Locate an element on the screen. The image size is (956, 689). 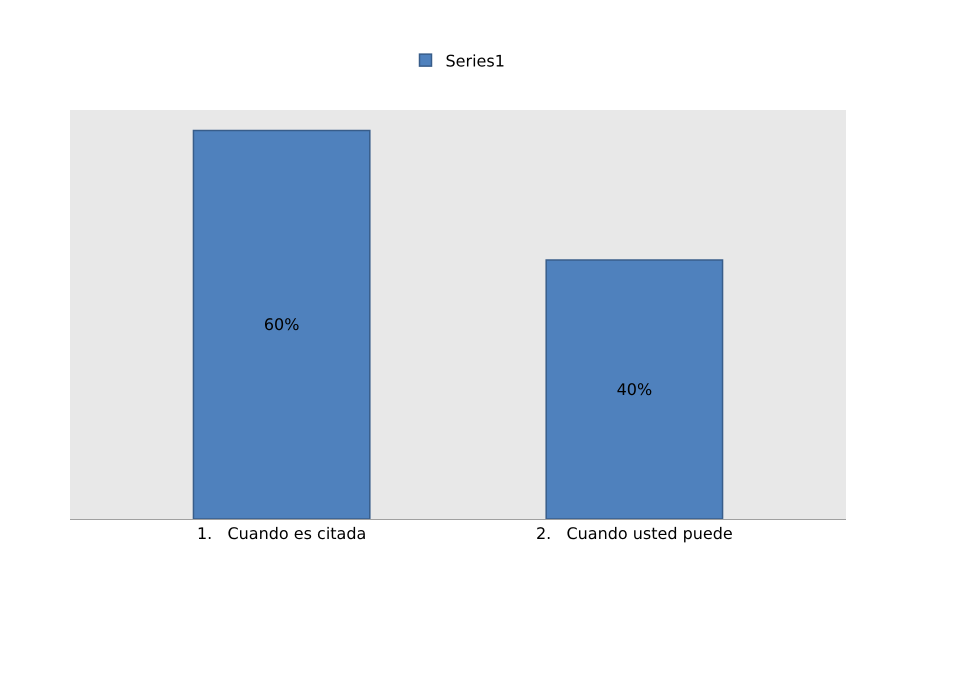
x-tick-label: 2. Cuando usted puede is located at coordinates (634, 534).